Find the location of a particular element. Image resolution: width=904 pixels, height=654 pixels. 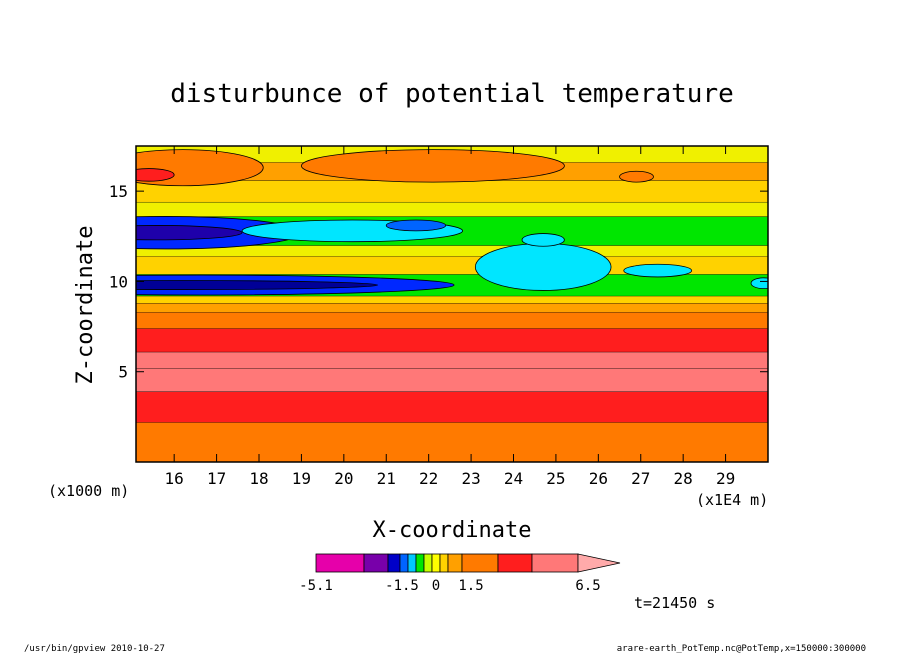

chart-title: disturbunce of potential temperature is located at coordinates (452, 94).